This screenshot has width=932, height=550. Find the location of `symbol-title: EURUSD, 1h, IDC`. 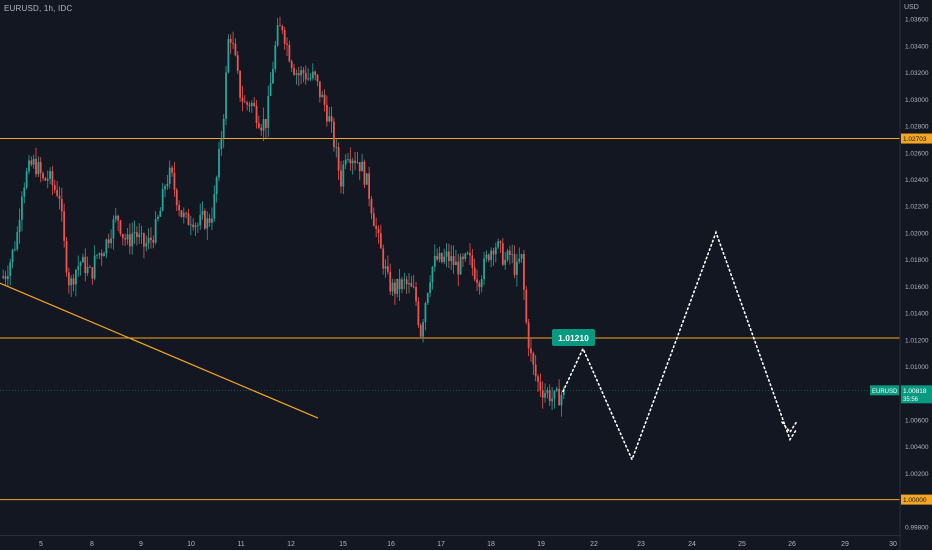

symbol-title: EURUSD, 1h, IDC is located at coordinates (38, 8).